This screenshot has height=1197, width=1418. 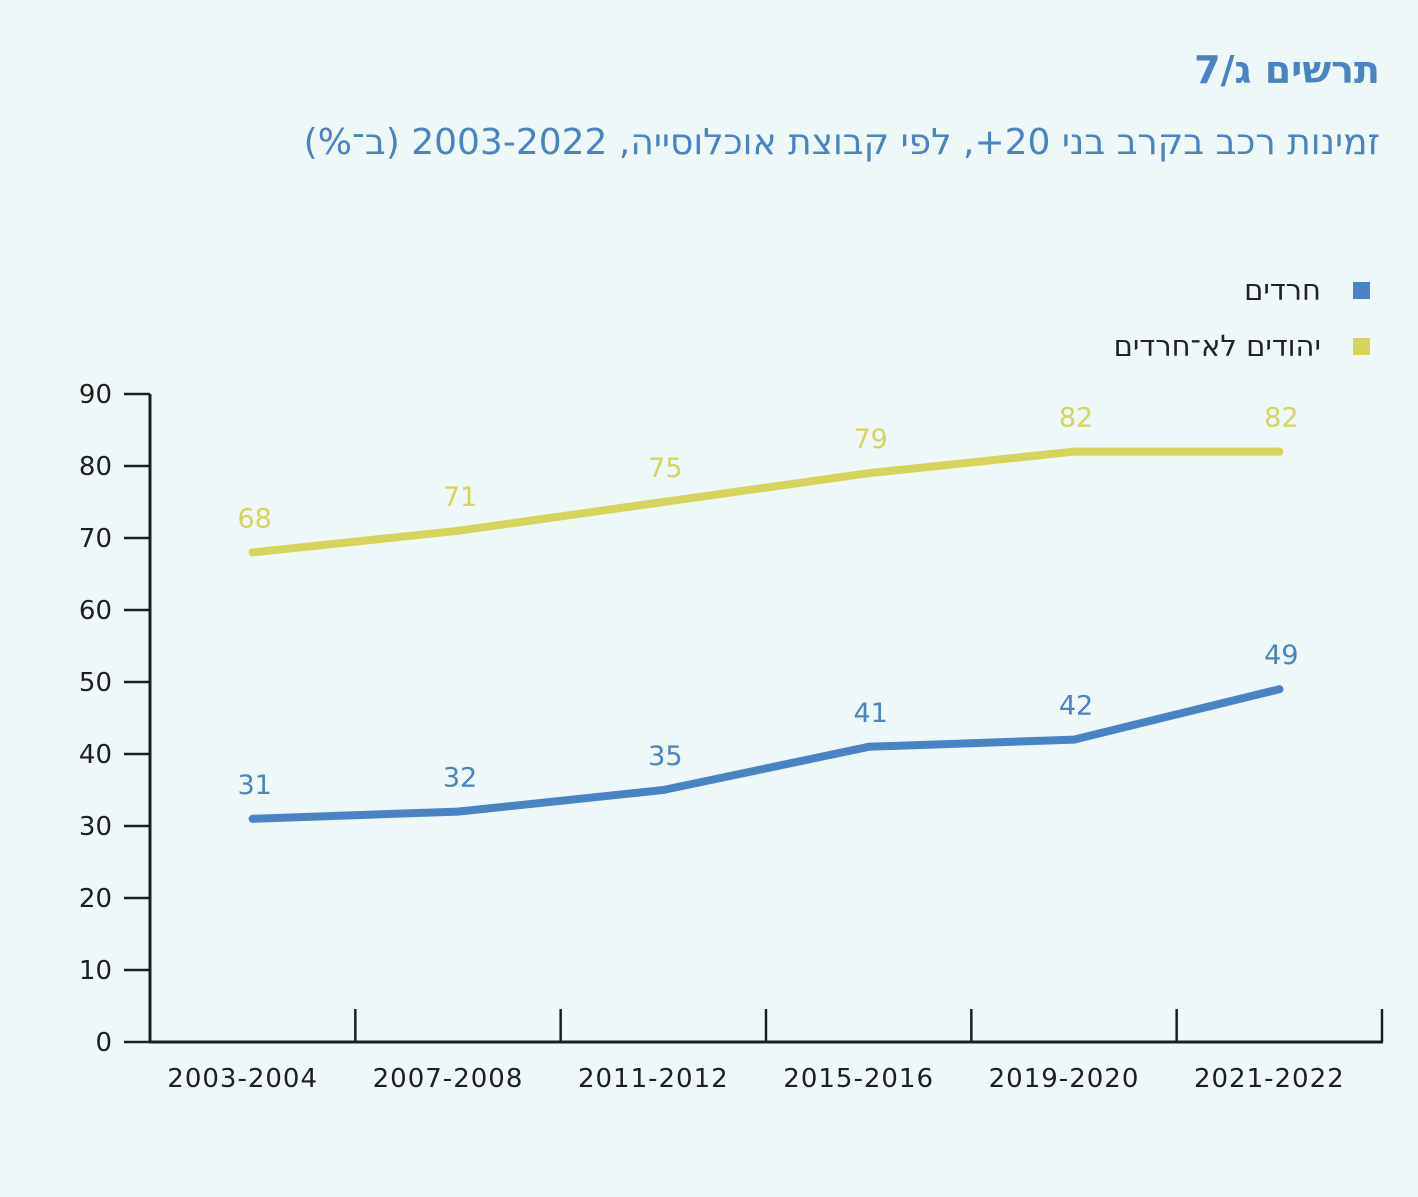 I want to click on y-tick-label: 30, so click(x=95, y=827).